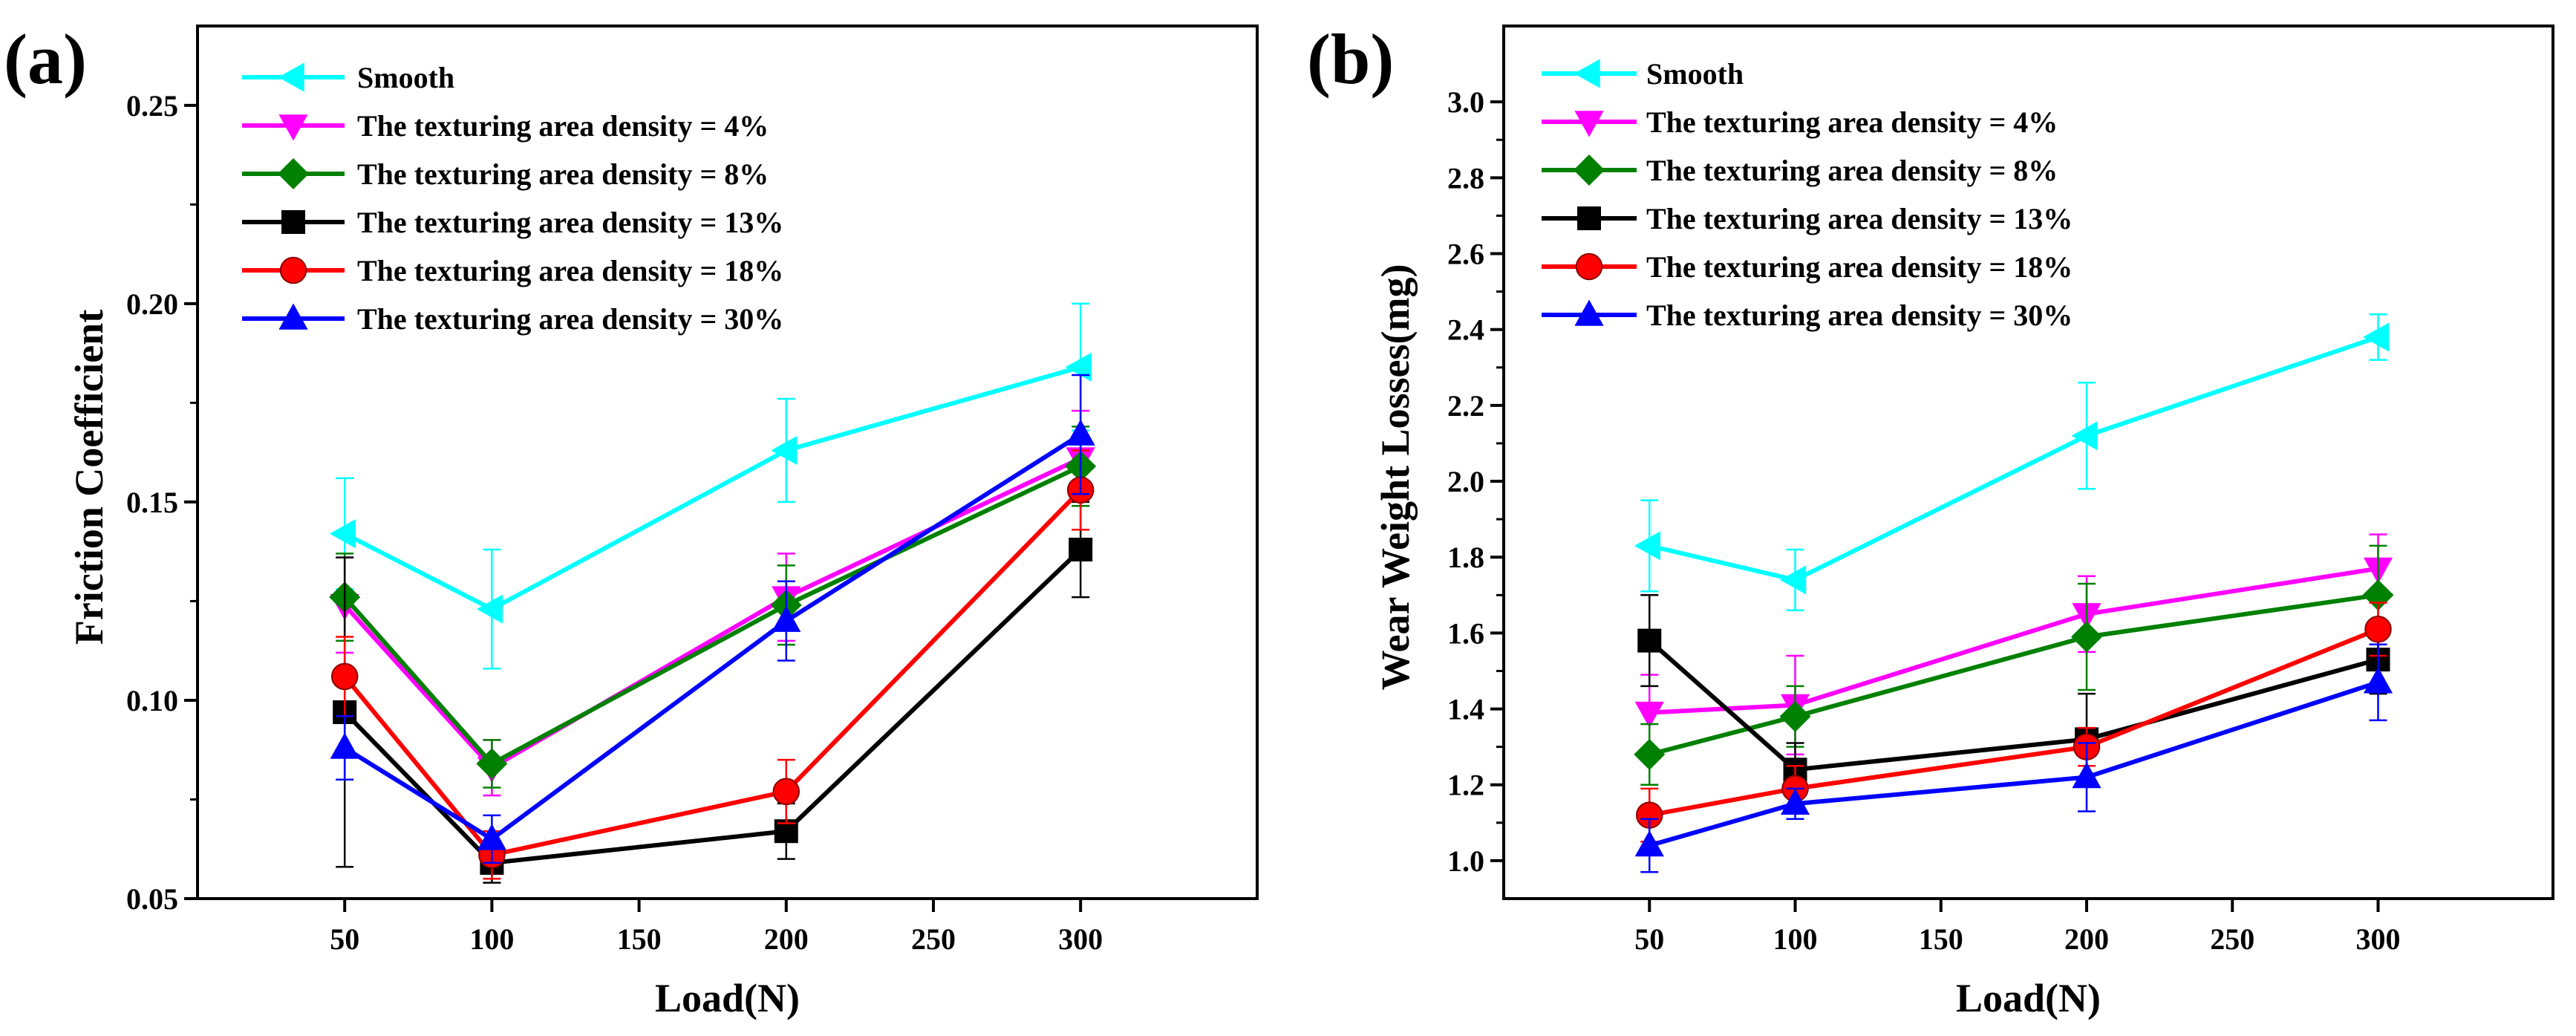  Describe the element at coordinates (1465, 178) in the screenshot. I see `y-tick-label: 2.8` at that location.